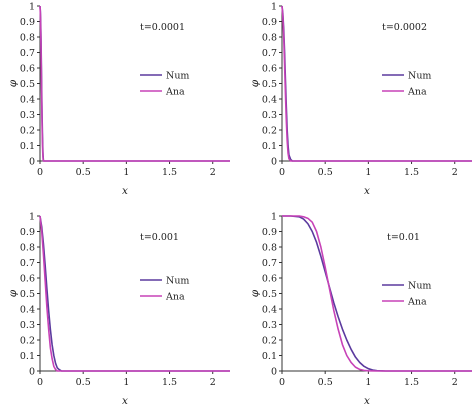 The image size is (474, 409). Describe the element at coordinates (162, 27) in the screenshot. I see `time-annotation: t=0.0001` at that location.